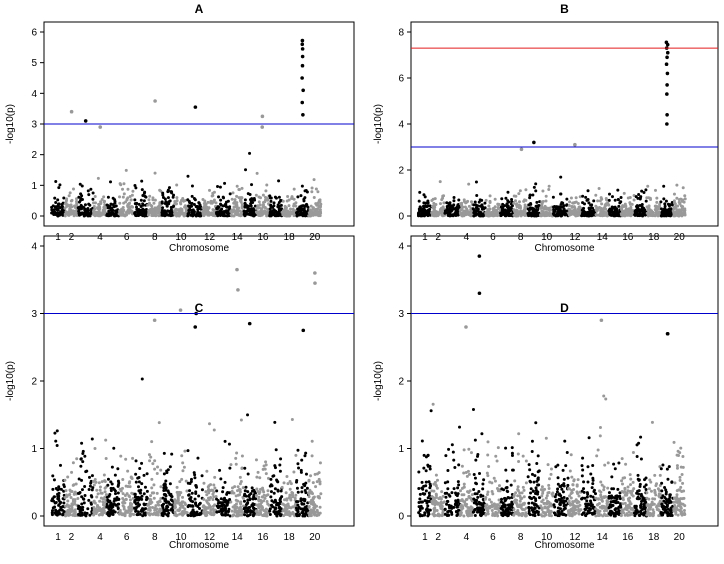 The height and width of the screenshot is (564, 724). What do you see at coordinates (34, 33) in the screenshot?
I see `y-tick-label: 6` at bounding box center [34, 33].